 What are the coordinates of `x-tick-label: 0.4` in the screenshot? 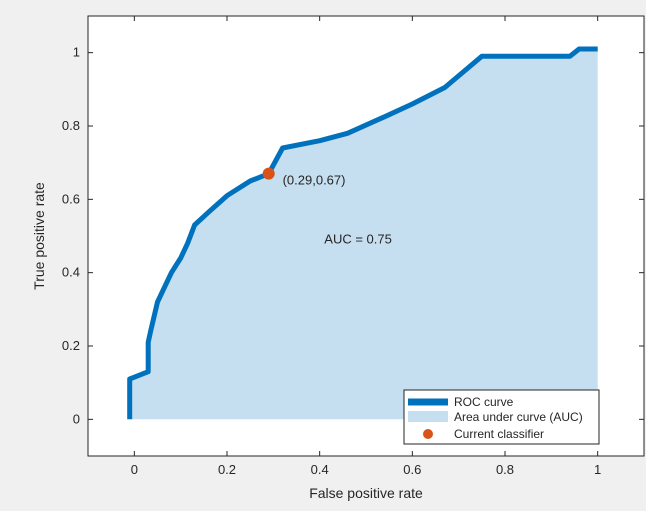 It's located at (320, 469).